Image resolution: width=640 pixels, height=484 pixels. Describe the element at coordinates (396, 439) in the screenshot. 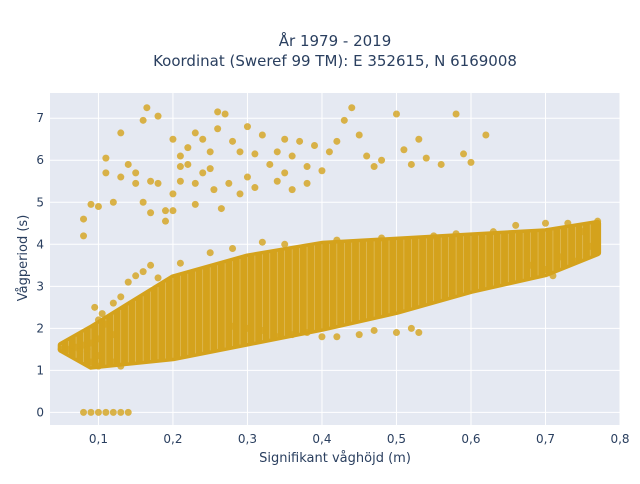

I see `x-tick-label: 0,5` at that location.